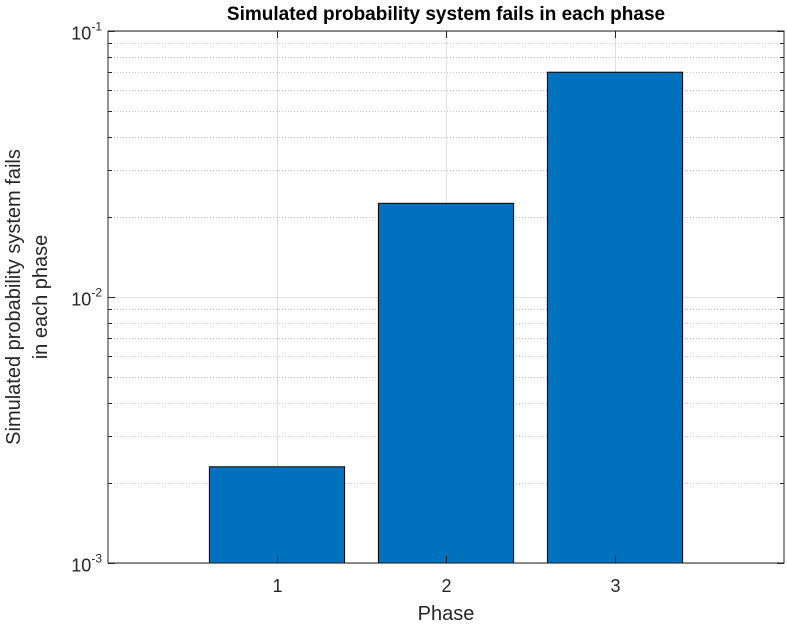 This screenshot has height=625, width=787. What do you see at coordinates (86, 564) in the screenshot?
I see `y-tick-label: 10⁻³` at bounding box center [86, 564].